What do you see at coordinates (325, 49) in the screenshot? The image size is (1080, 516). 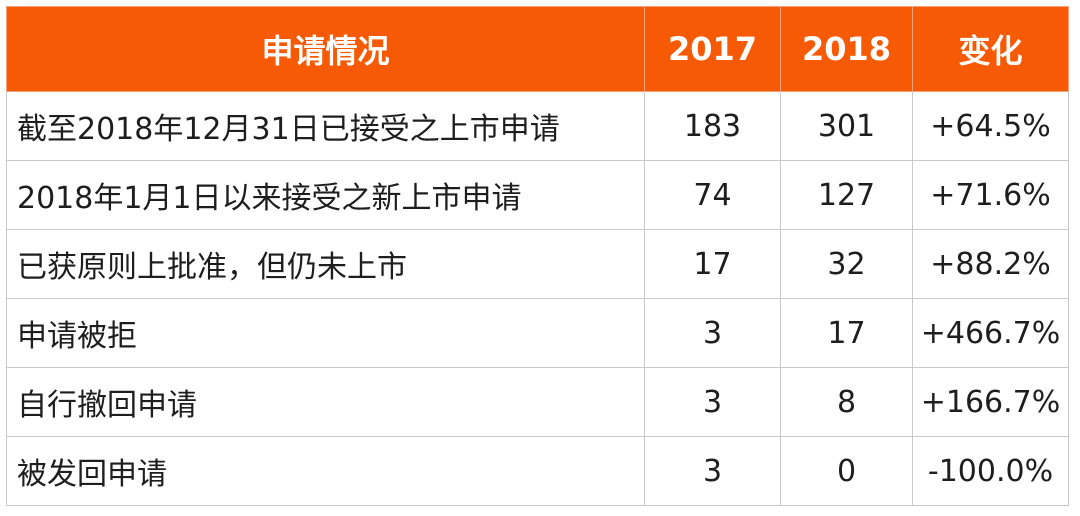 I see `header-status: 申请情况` at bounding box center [325, 49].